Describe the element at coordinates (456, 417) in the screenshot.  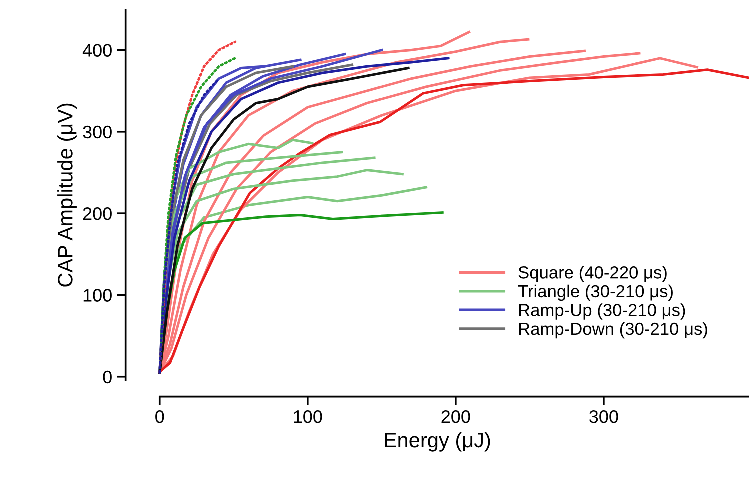
I see `x-tick-label: 200` at that location.